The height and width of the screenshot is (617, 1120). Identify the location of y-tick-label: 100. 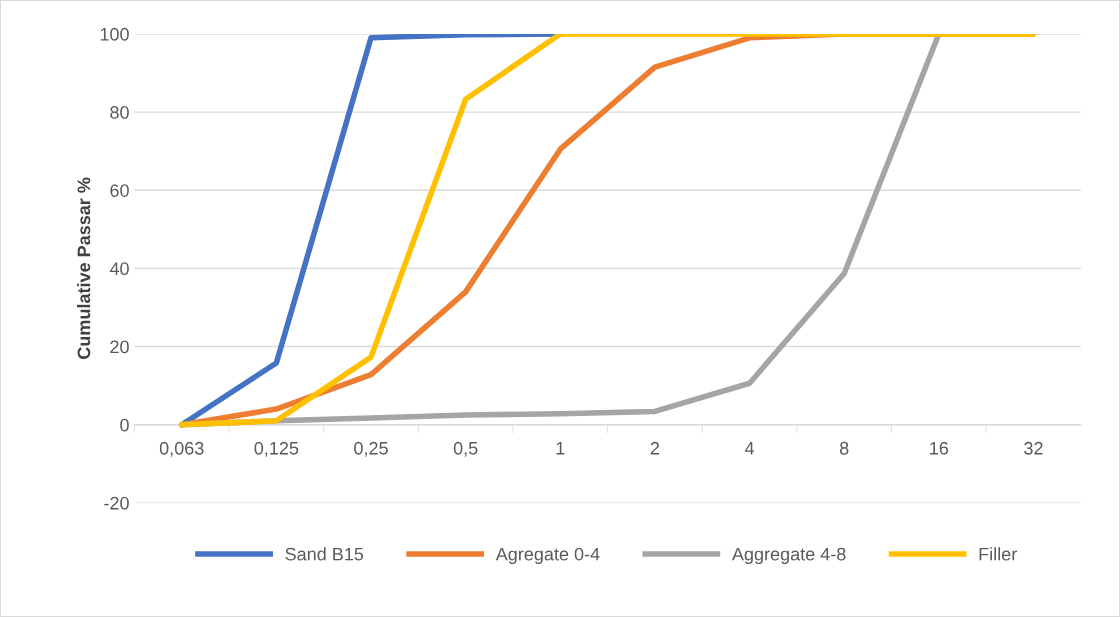
(114, 34).